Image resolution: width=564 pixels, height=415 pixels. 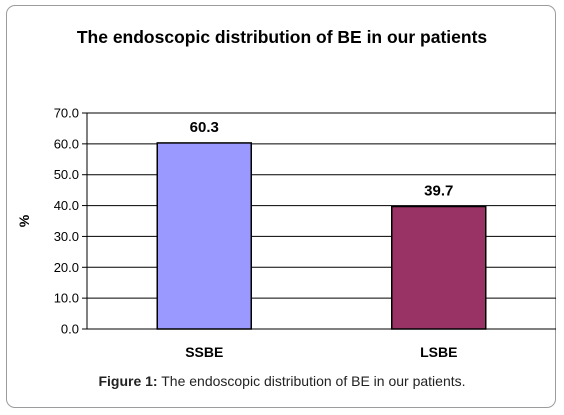 What do you see at coordinates (24, 220) in the screenshot?
I see `y-axis-label: %` at bounding box center [24, 220].